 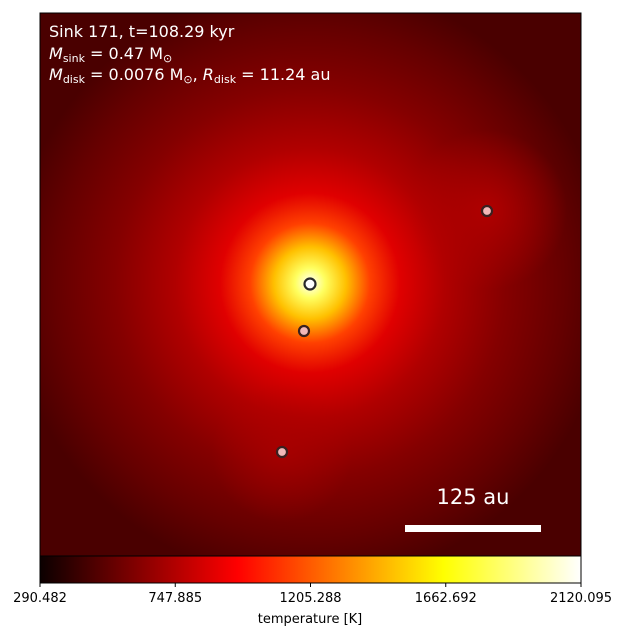 What do you see at coordinates (56, 74) in the screenshot?
I see `disk-mass-symbol: M` at bounding box center [56, 74].